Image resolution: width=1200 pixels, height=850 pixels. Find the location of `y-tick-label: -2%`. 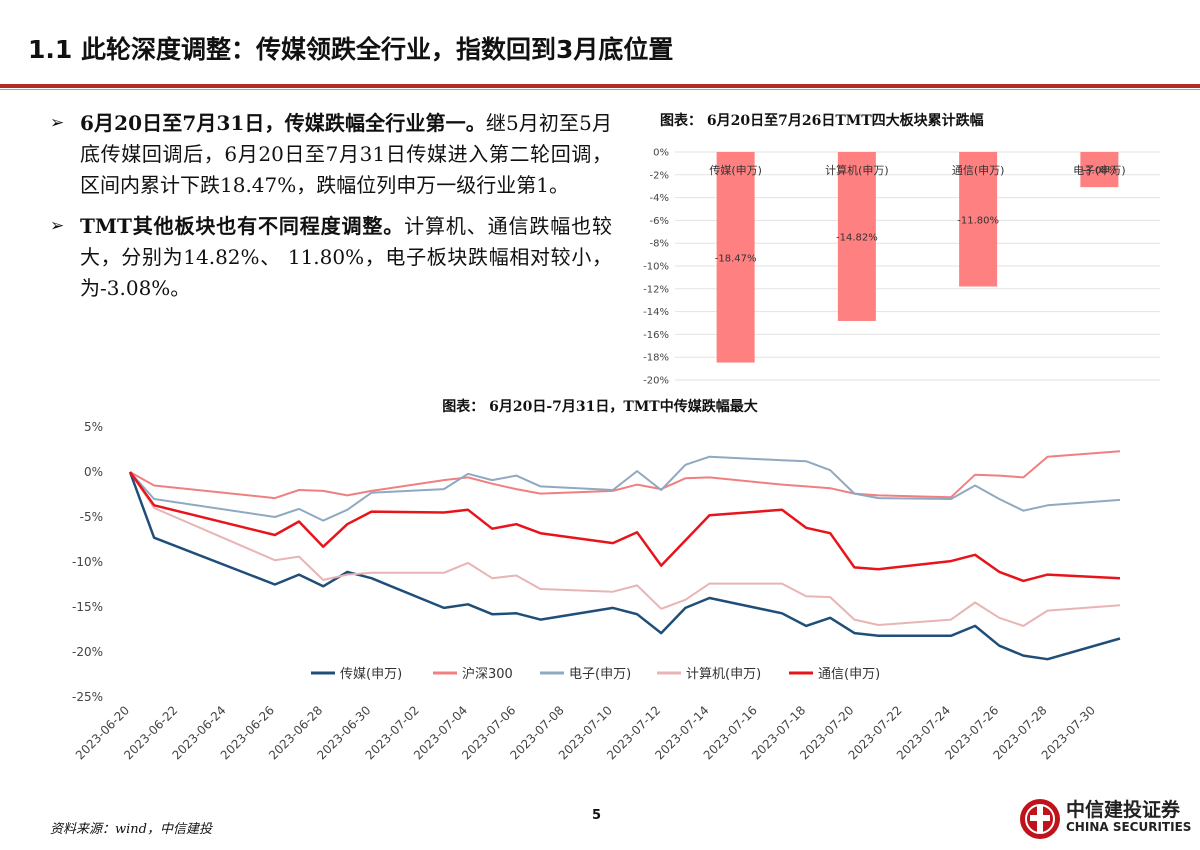

y-tick-label: -2% is located at coordinates (659, 175).